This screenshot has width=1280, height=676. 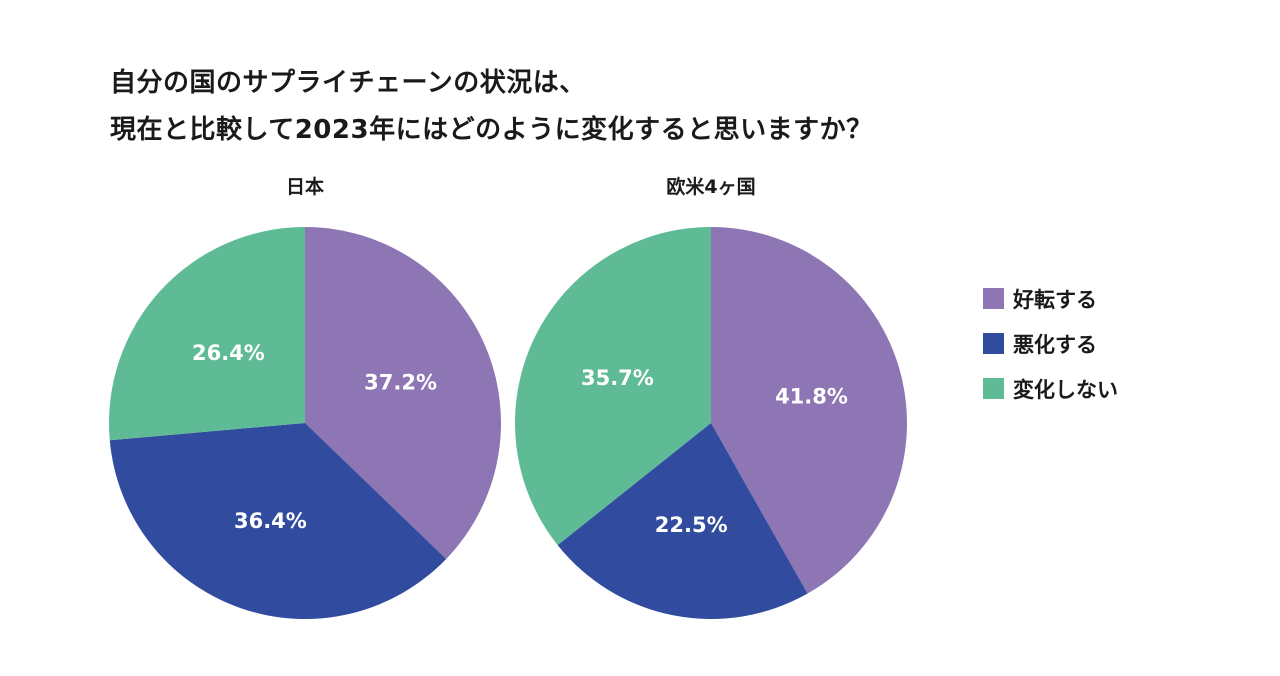 I want to click on pie-title-japan: 日本, so click(x=305, y=186).